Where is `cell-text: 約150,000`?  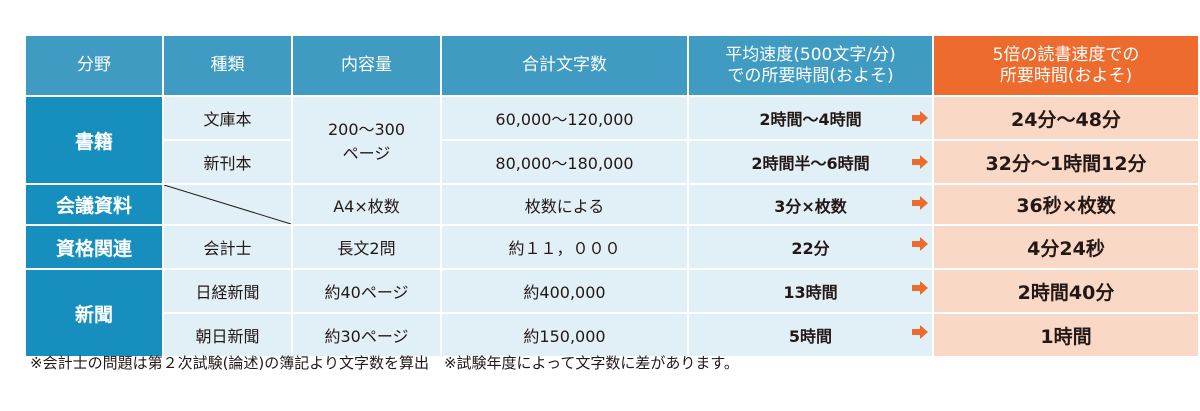
cell-text: 約150,000 is located at coordinates (564, 336).